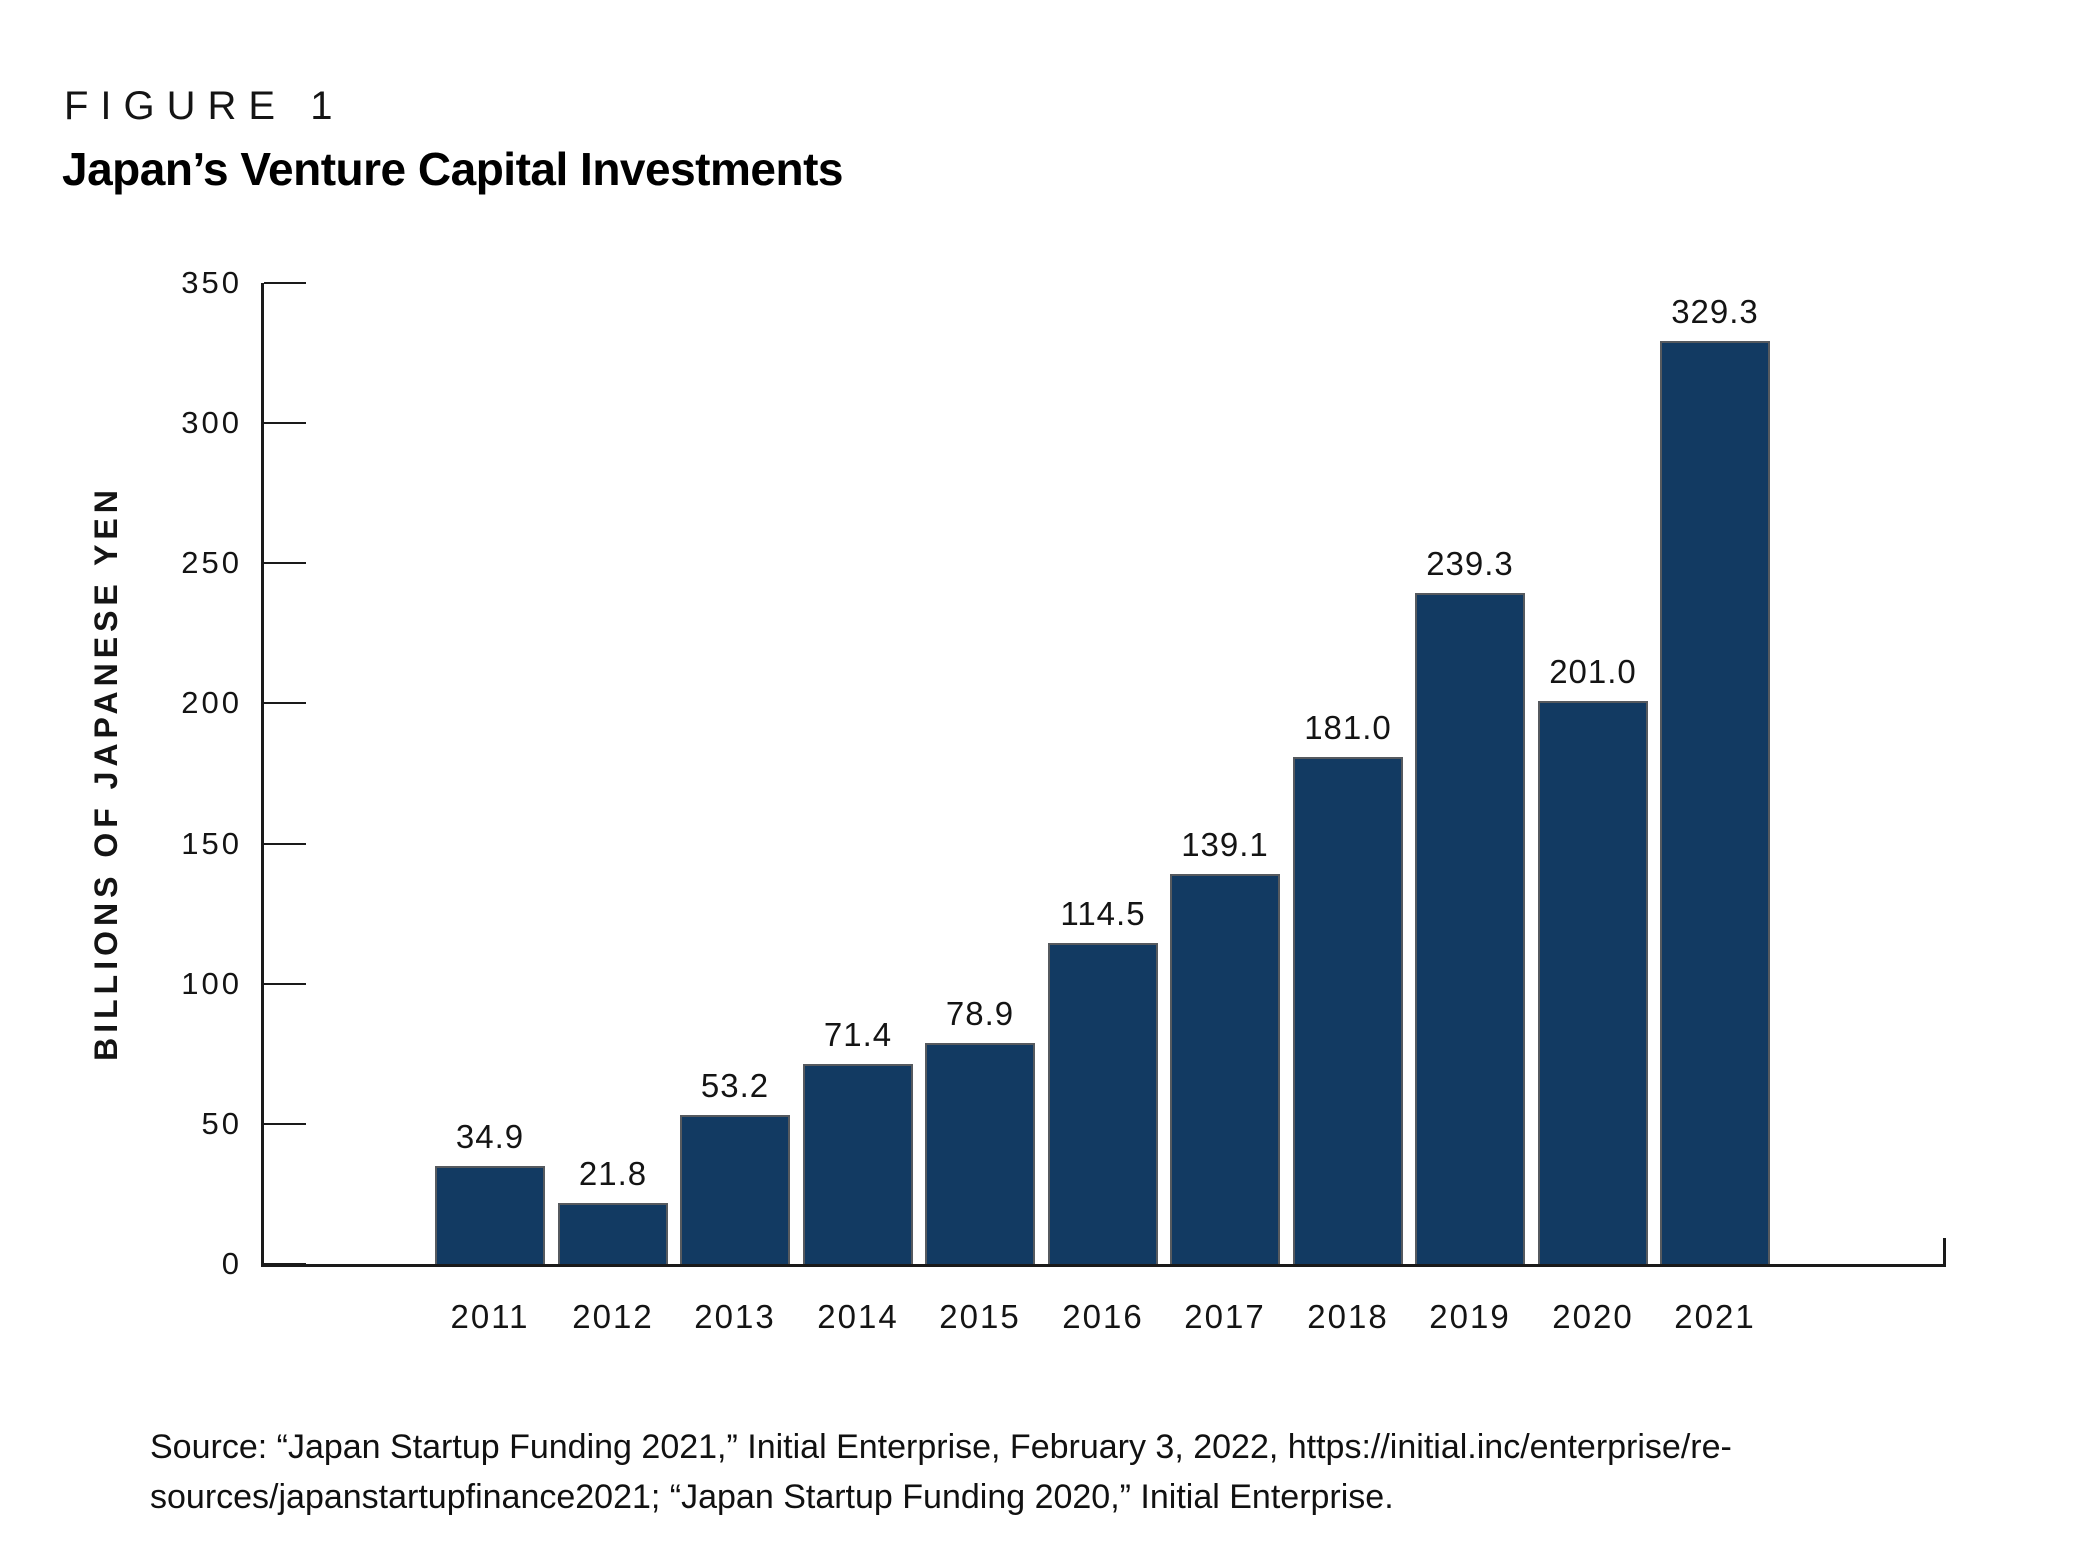 Image resolution: width=2084 pixels, height=1557 pixels. What do you see at coordinates (1348, 727) in the screenshot?
I see `bar-value-label: 181.0` at bounding box center [1348, 727].